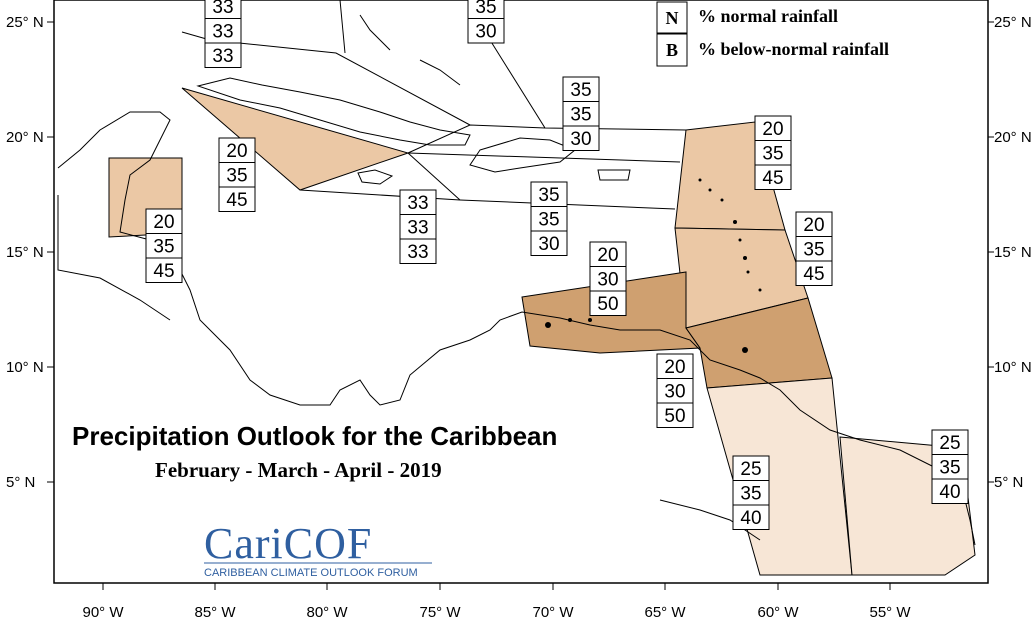 The width and height of the screenshot is (1036, 630). I want to click on lat-label-left: 15° N, so click(25, 252).